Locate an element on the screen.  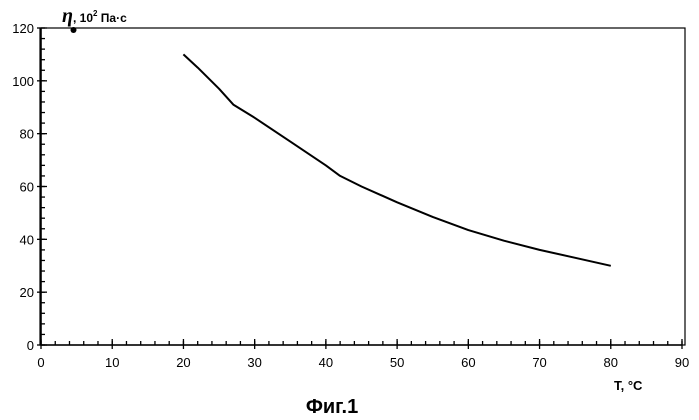
x-tick-label: 90 is located at coordinates (682, 362).